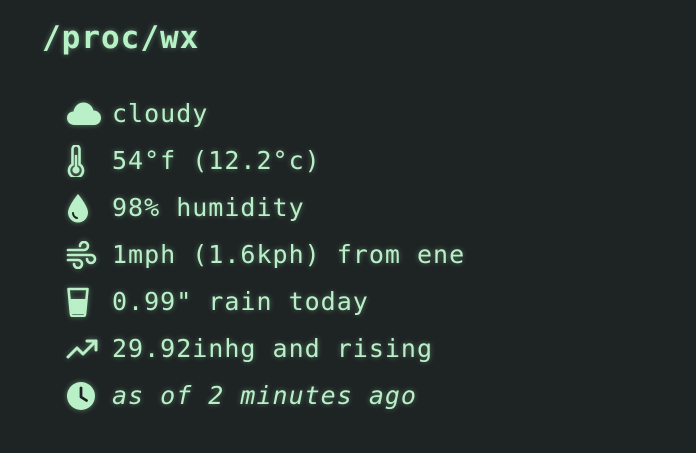  What do you see at coordinates (89, 161) in the screenshot?
I see `thermometer-icon` at bounding box center [89, 161].